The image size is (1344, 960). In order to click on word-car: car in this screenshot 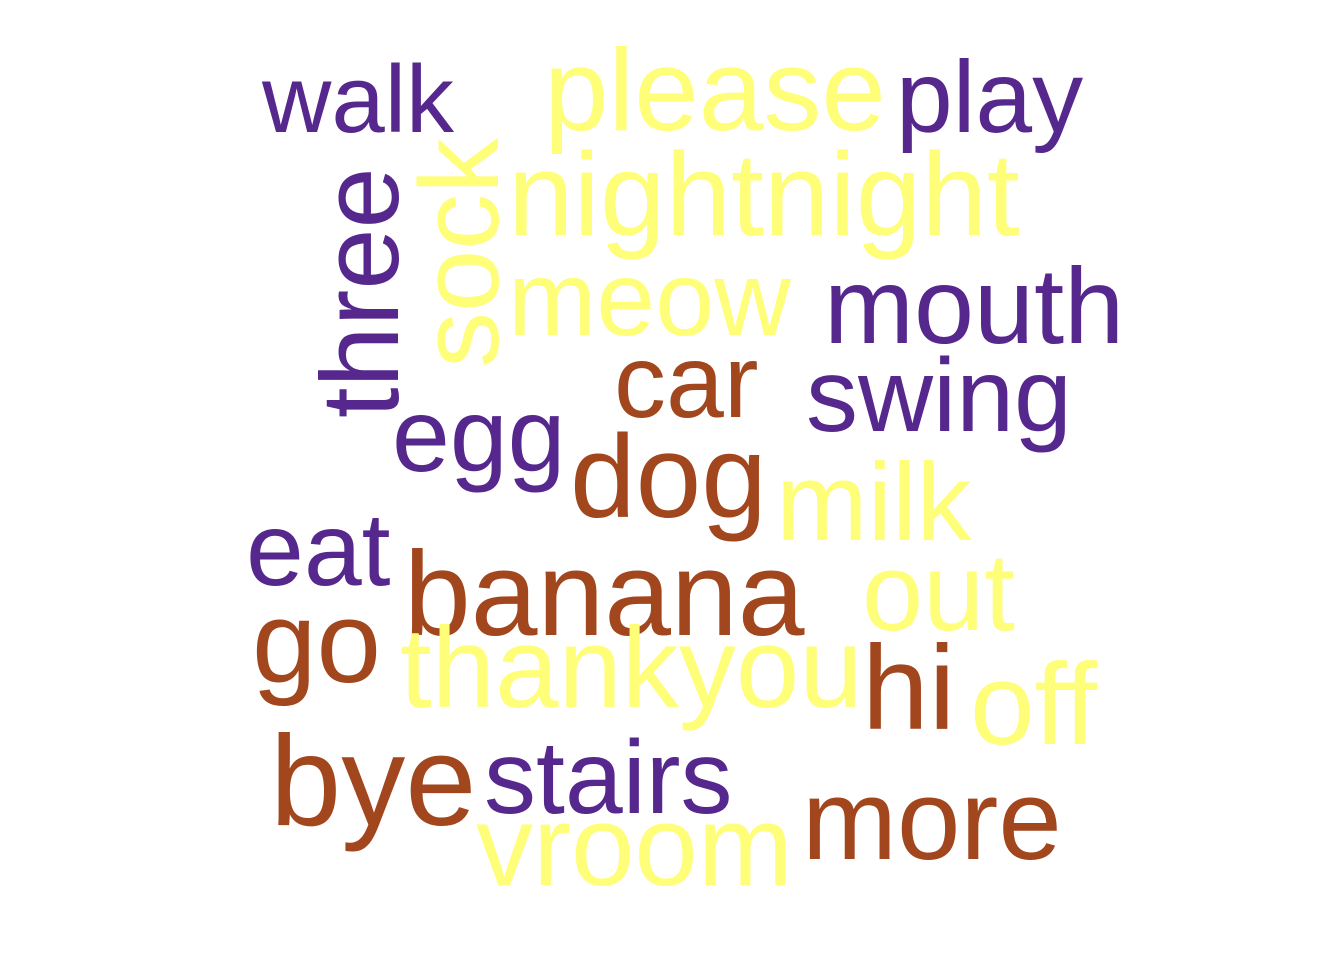, I will do `click(686, 382)`.